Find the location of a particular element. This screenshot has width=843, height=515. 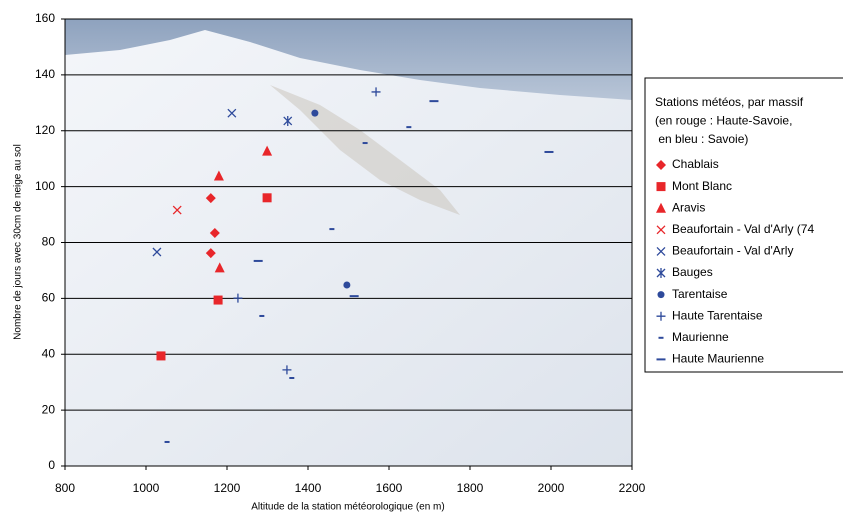

legend-box is located at coordinates (743, 225).